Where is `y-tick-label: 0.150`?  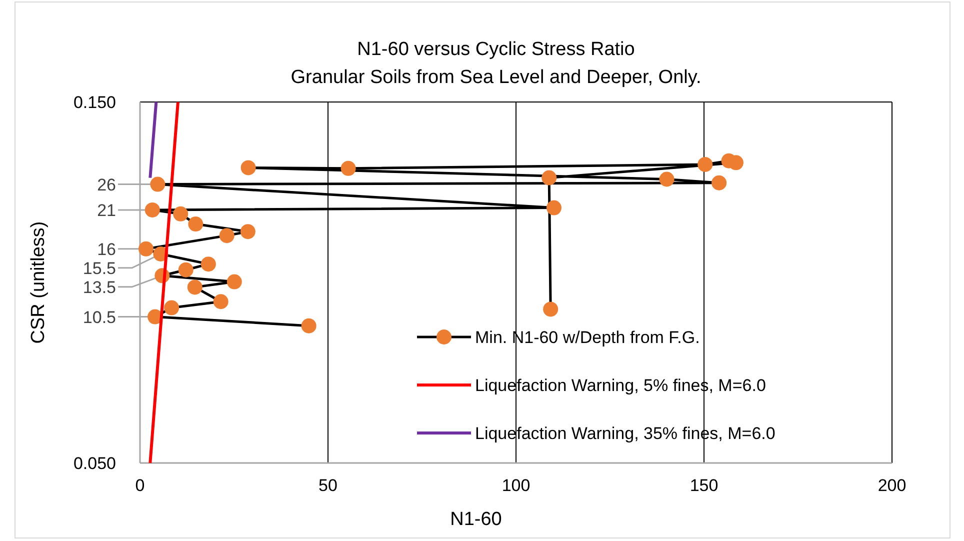 y-tick-label: 0.150 is located at coordinates (94, 102).